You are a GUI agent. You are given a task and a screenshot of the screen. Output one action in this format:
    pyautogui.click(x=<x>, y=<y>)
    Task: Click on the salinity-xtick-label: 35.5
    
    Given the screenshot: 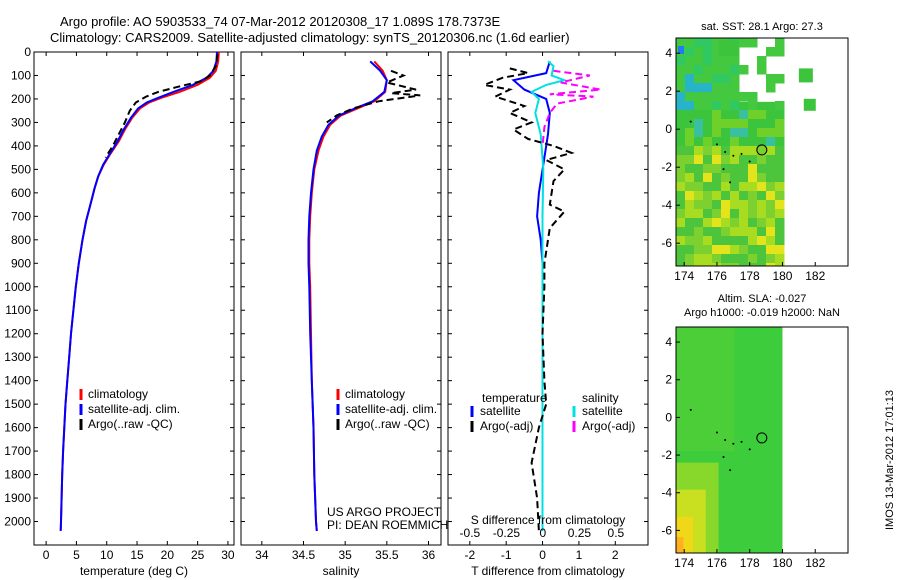 What is the action you would take?
    pyautogui.click(x=387, y=555)
    